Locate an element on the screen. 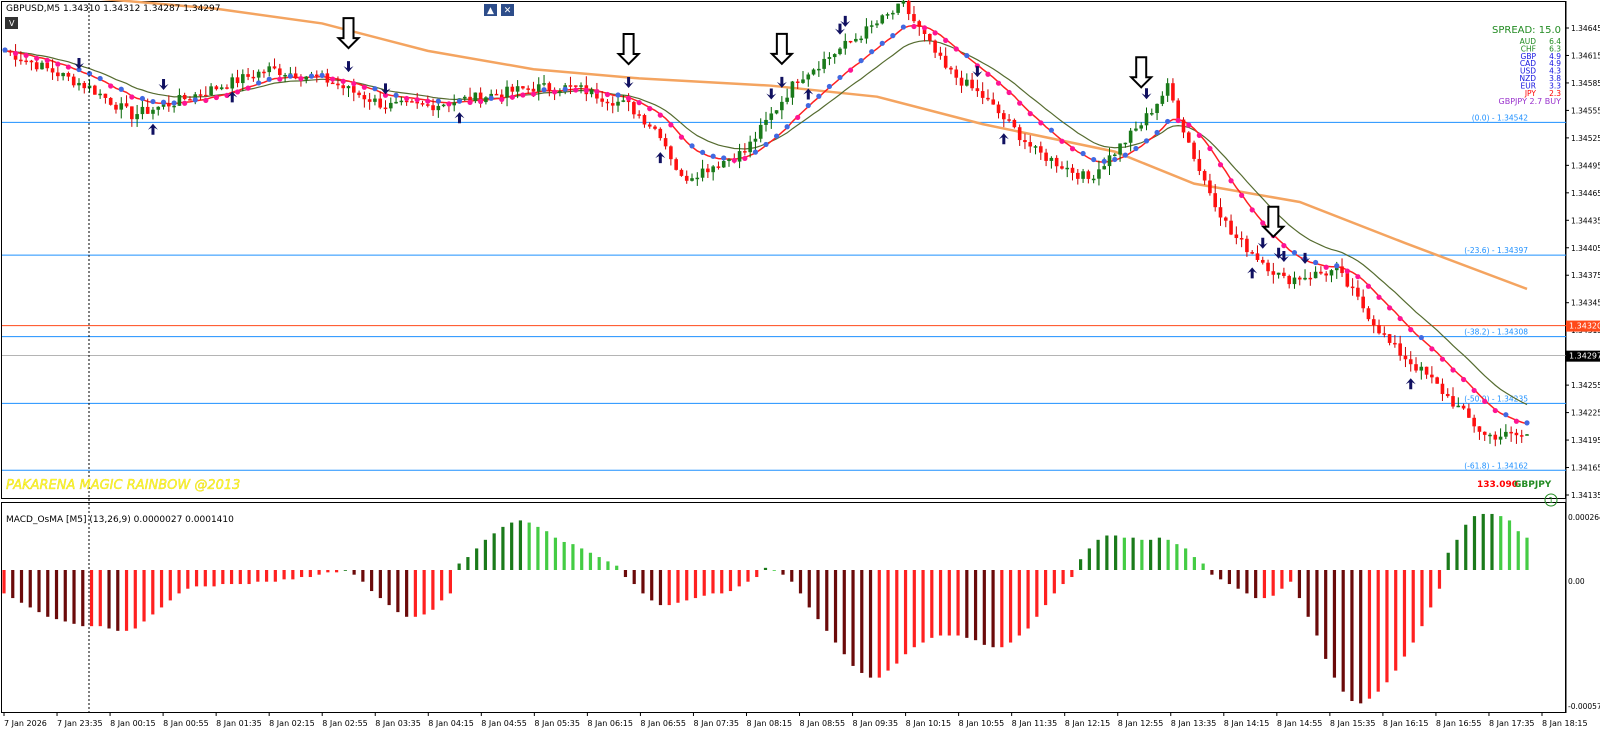 The image size is (1600, 751). circled-one-icon is located at coordinates (1551, 500).